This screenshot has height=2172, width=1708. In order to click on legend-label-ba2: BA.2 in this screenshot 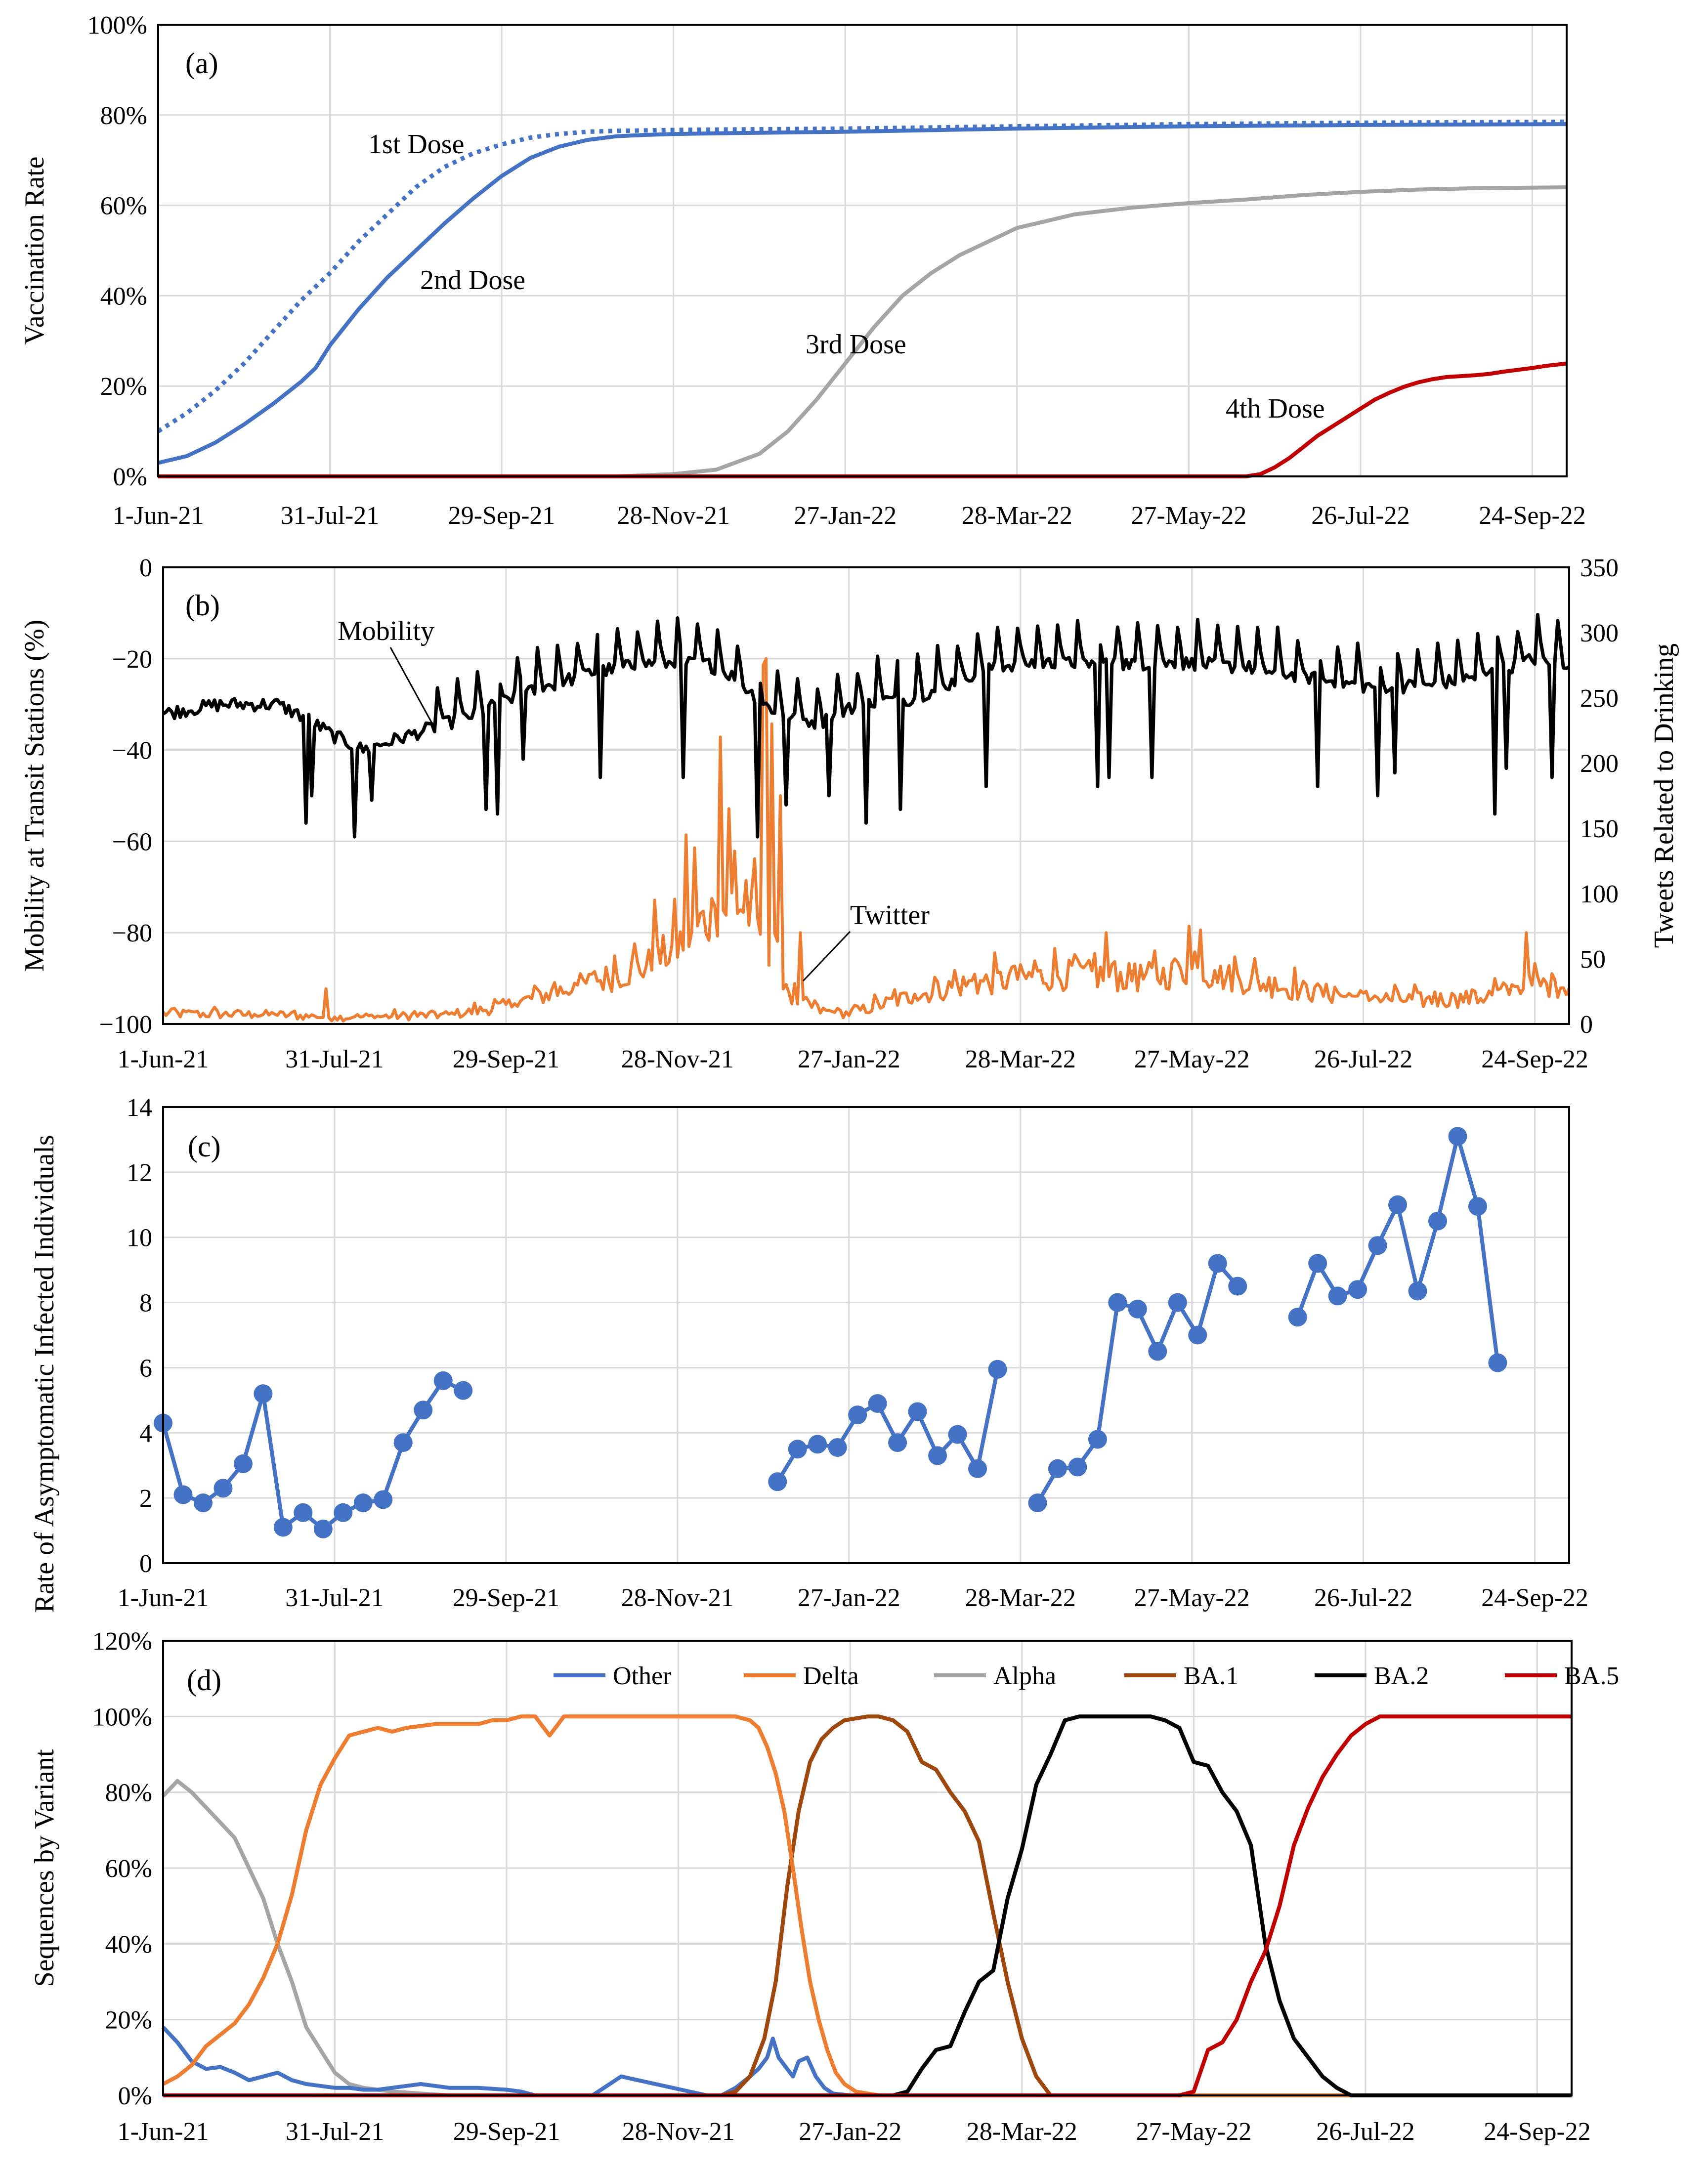, I will do `click(1401, 1676)`.